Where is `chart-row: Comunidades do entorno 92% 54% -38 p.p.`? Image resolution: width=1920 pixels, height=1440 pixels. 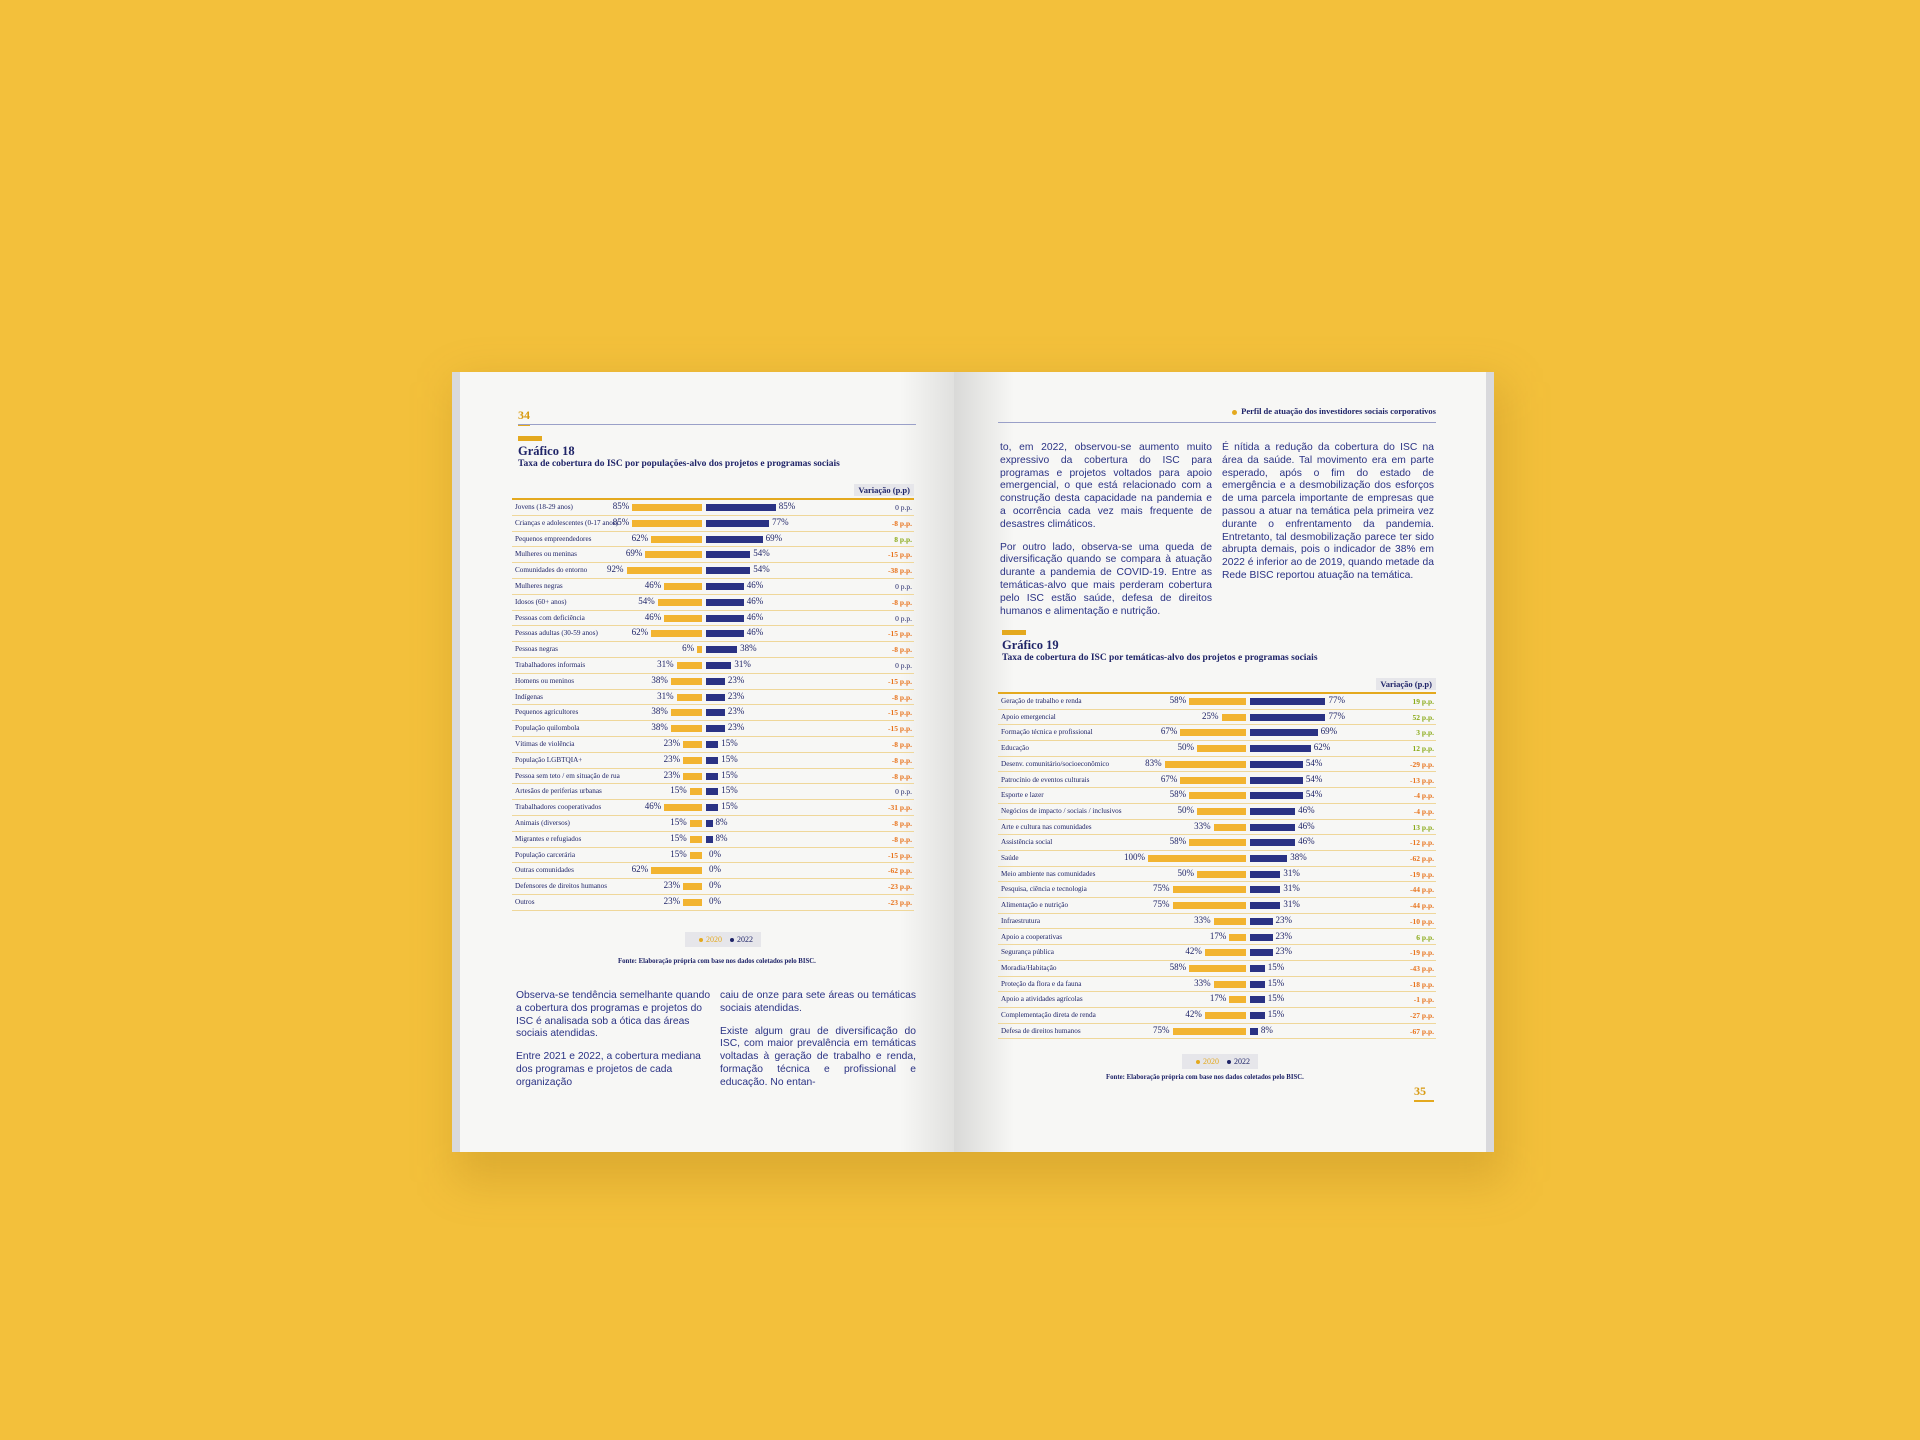
chart-row: Comunidades do entorno 92% 54% -38 p.p. is located at coordinates (713, 571).